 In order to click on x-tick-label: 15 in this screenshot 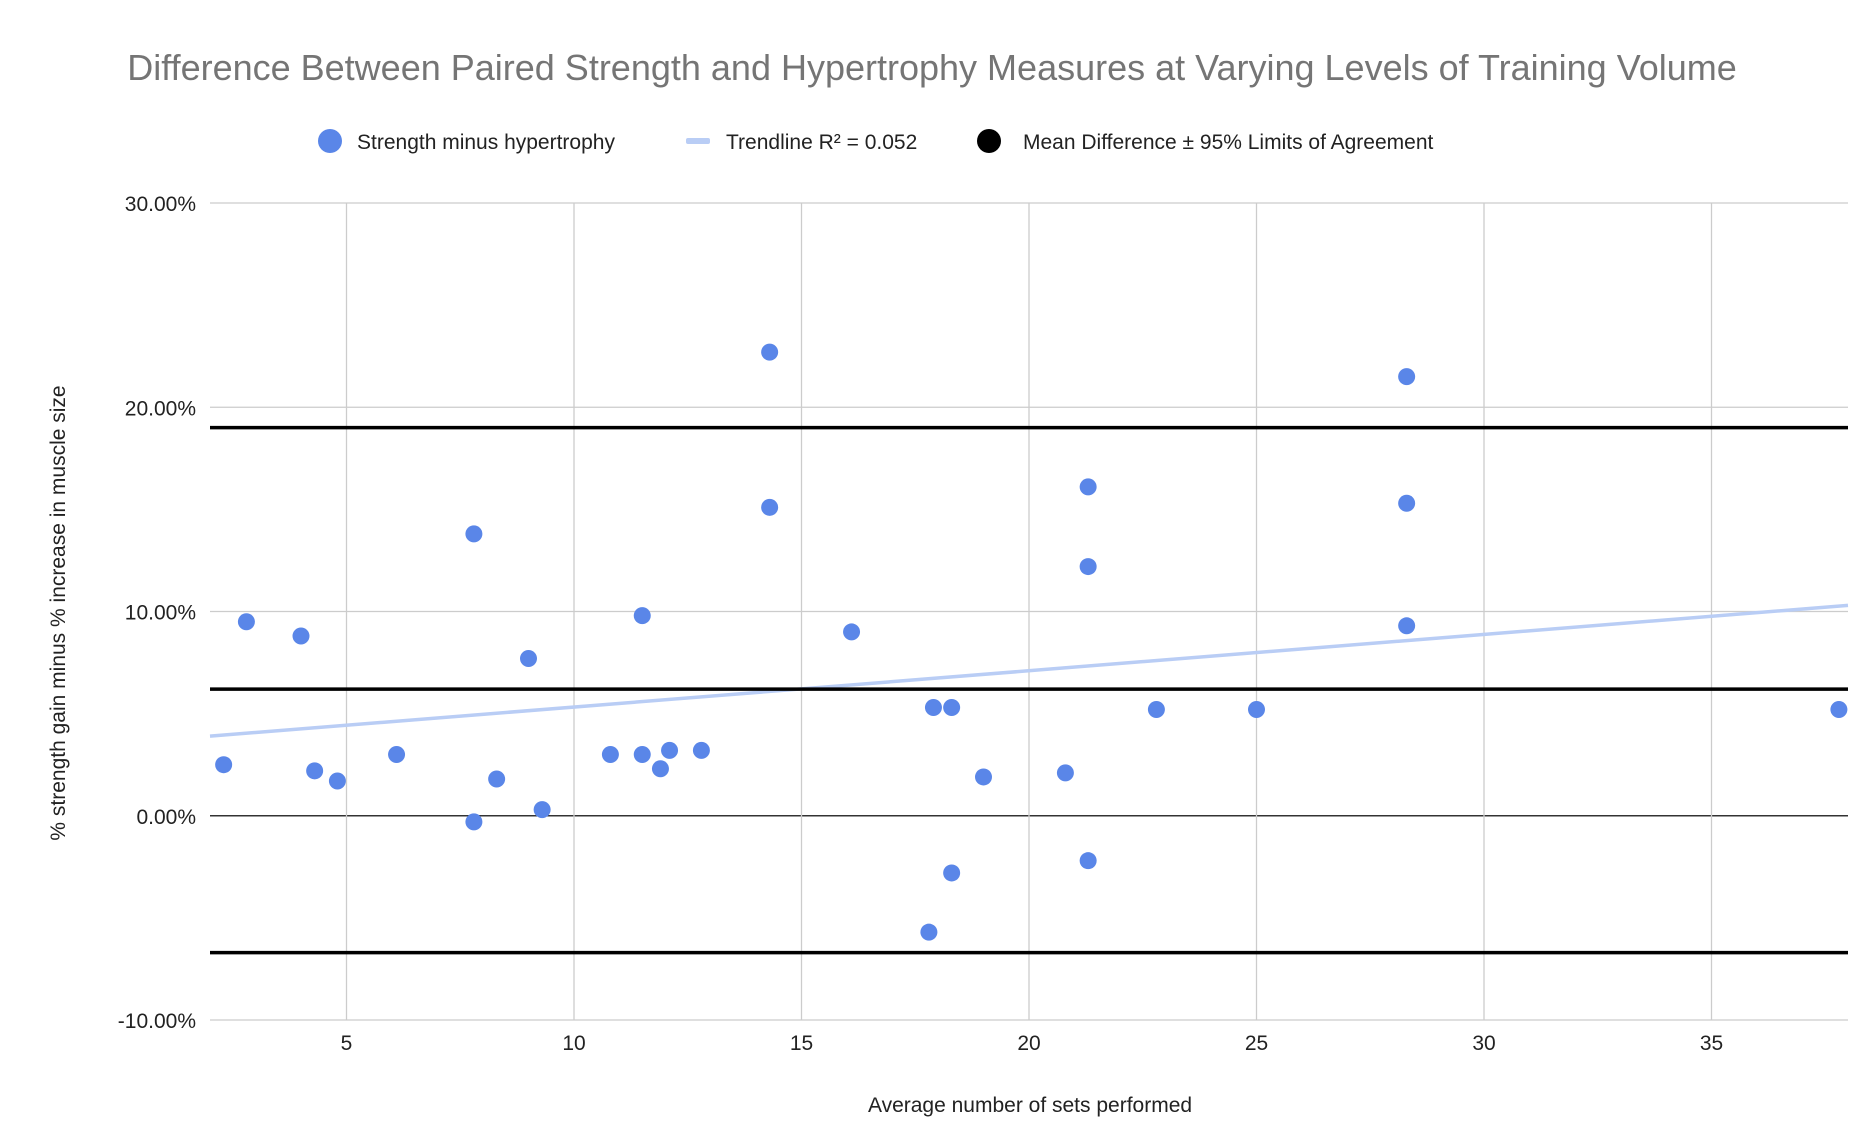, I will do `click(801, 1043)`.